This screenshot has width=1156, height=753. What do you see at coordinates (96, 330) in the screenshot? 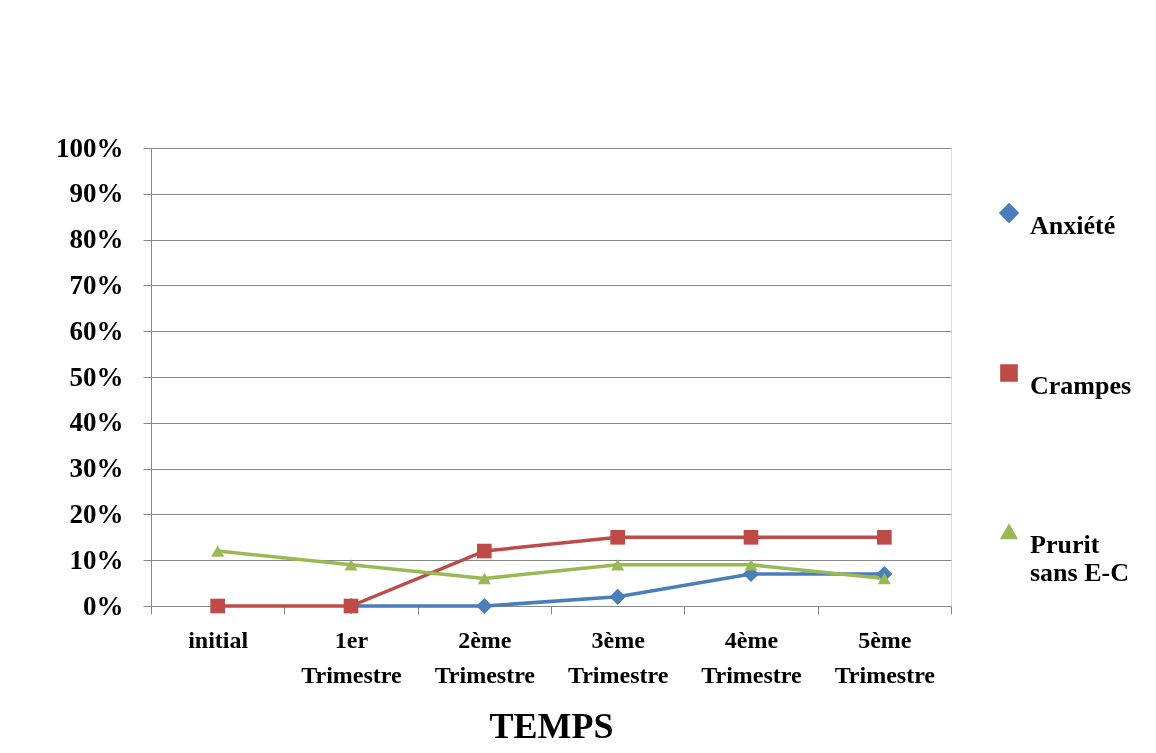
I see `y-tick-label: 60%` at bounding box center [96, 330].